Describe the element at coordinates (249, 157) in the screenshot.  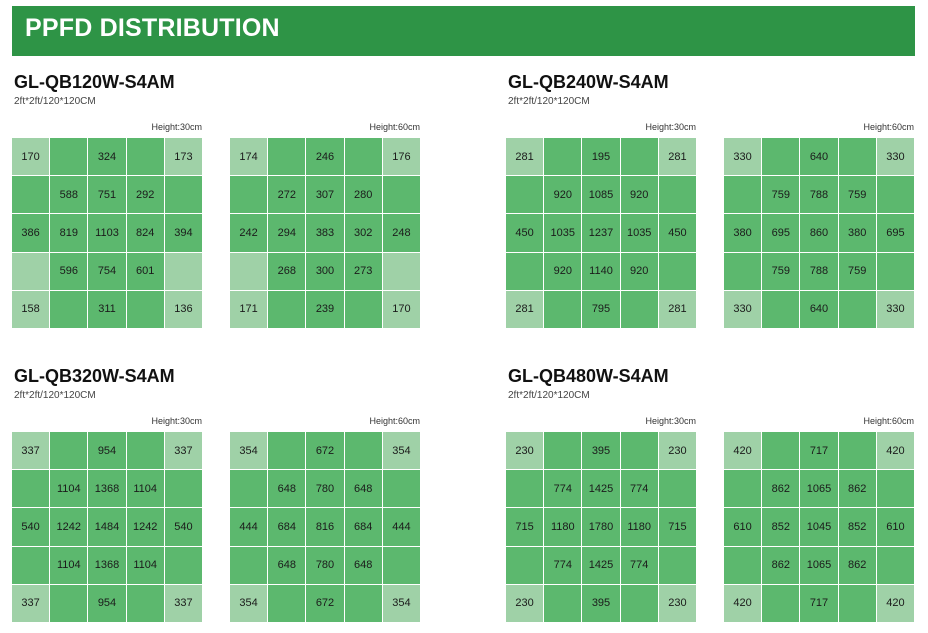
I see `ppfd-cell: 174` at that location.